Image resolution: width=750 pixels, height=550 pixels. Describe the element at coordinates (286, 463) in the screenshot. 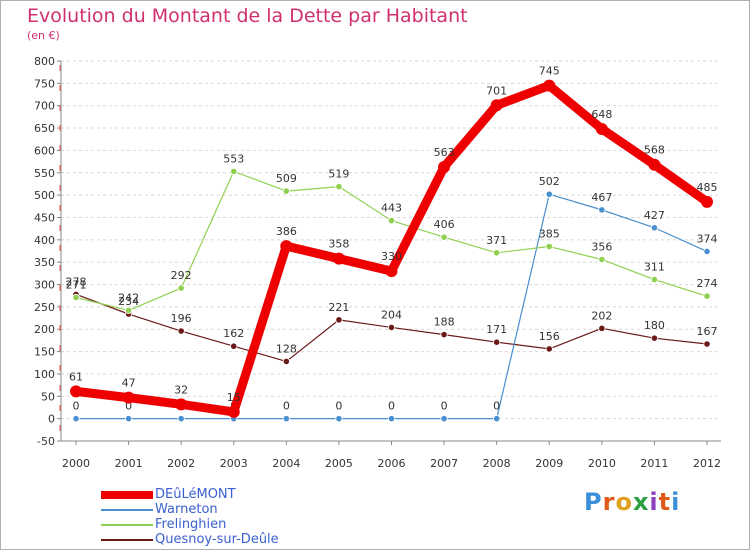

I see `x-tick-label: 2004` at that location.